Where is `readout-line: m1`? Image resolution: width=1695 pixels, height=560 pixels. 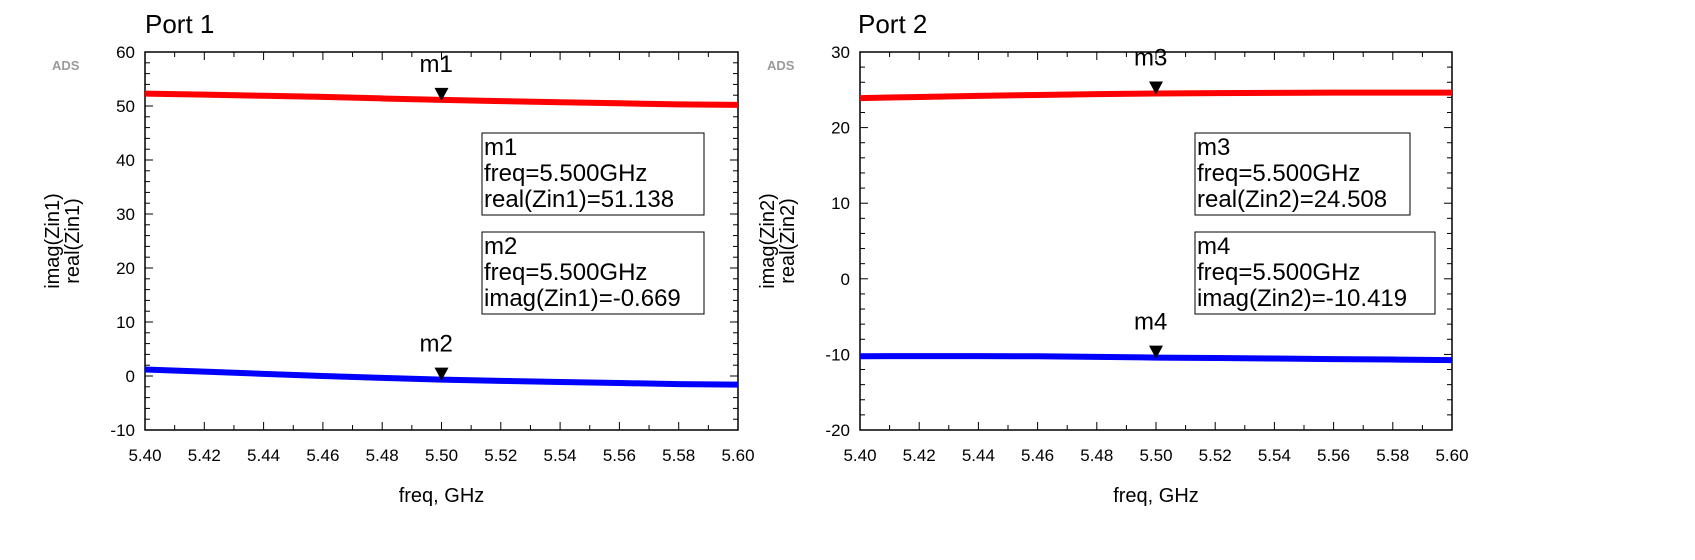
readout-line: m1 is located at coordinates (500, 147).